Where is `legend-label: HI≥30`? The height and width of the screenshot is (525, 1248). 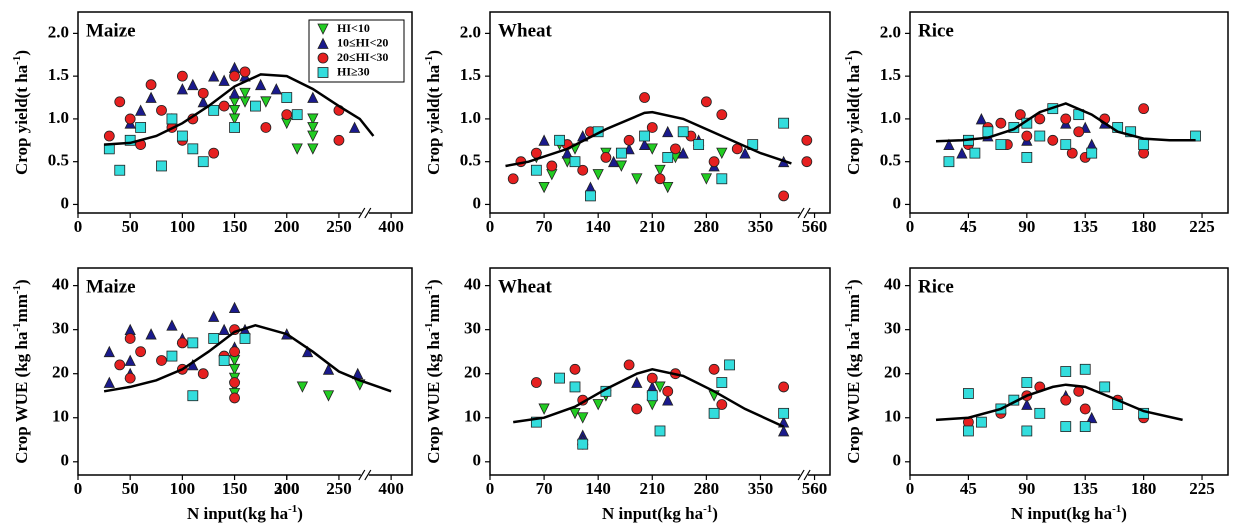 legend-label: HI≥30 is located at coordinates (353, 71).